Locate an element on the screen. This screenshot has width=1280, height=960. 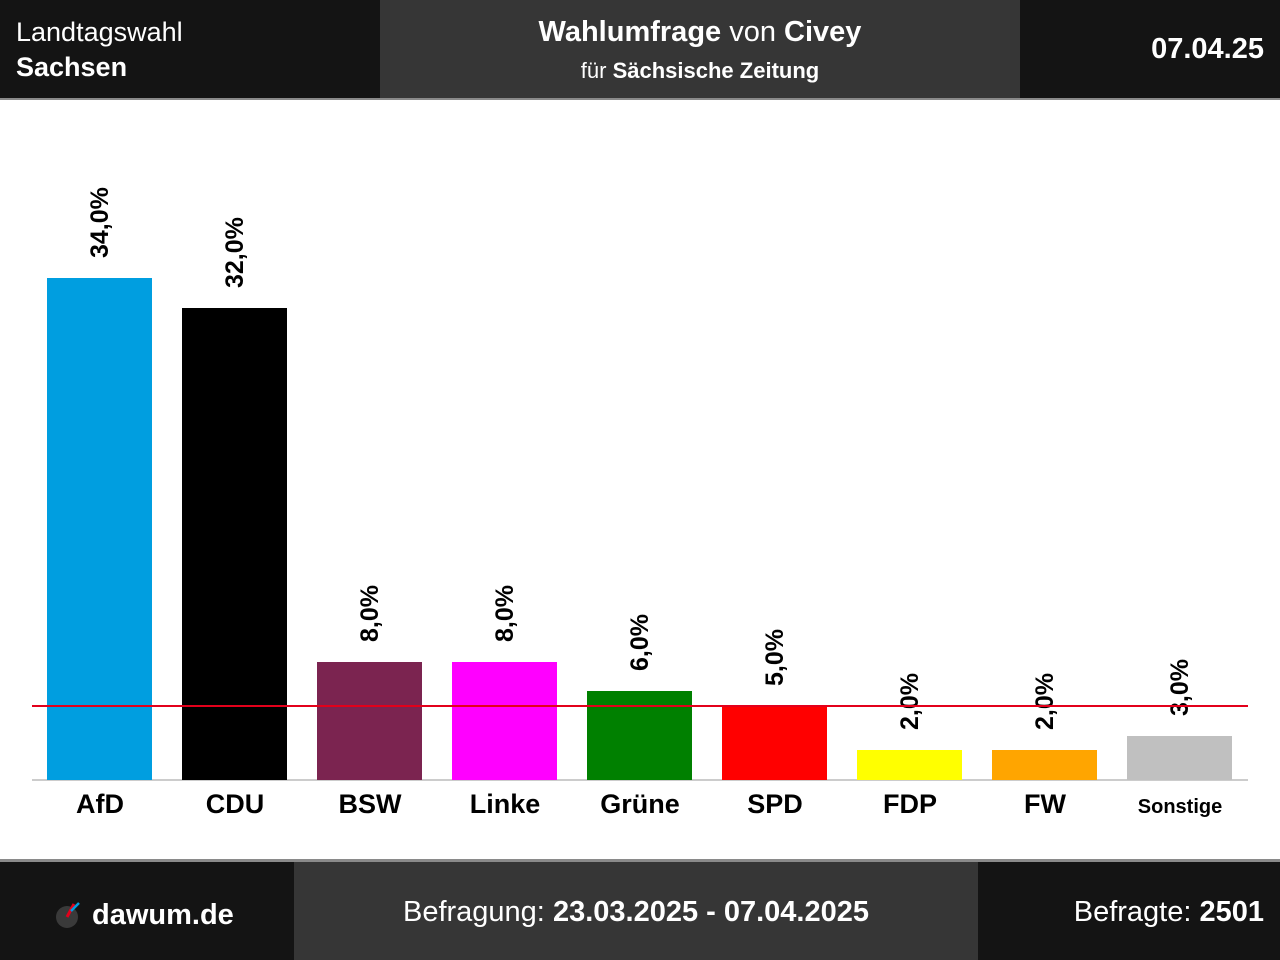
respondents-value: 2501 is located at coordinates (1231, 912).